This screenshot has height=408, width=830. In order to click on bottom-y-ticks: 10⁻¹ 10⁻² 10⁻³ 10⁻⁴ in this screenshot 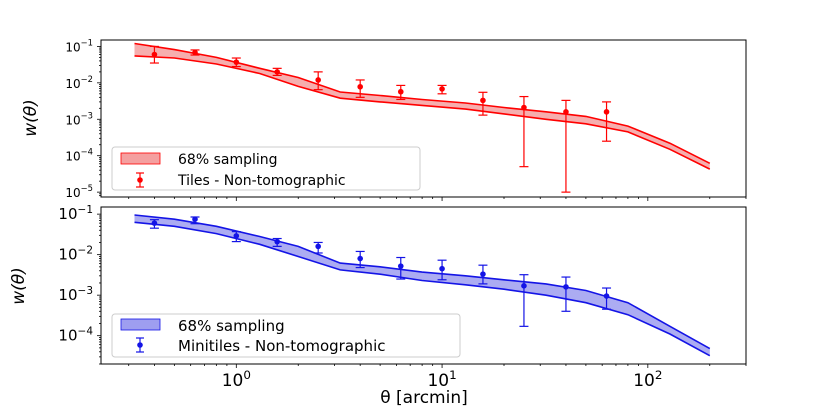, I will do `click(79, 284)`.